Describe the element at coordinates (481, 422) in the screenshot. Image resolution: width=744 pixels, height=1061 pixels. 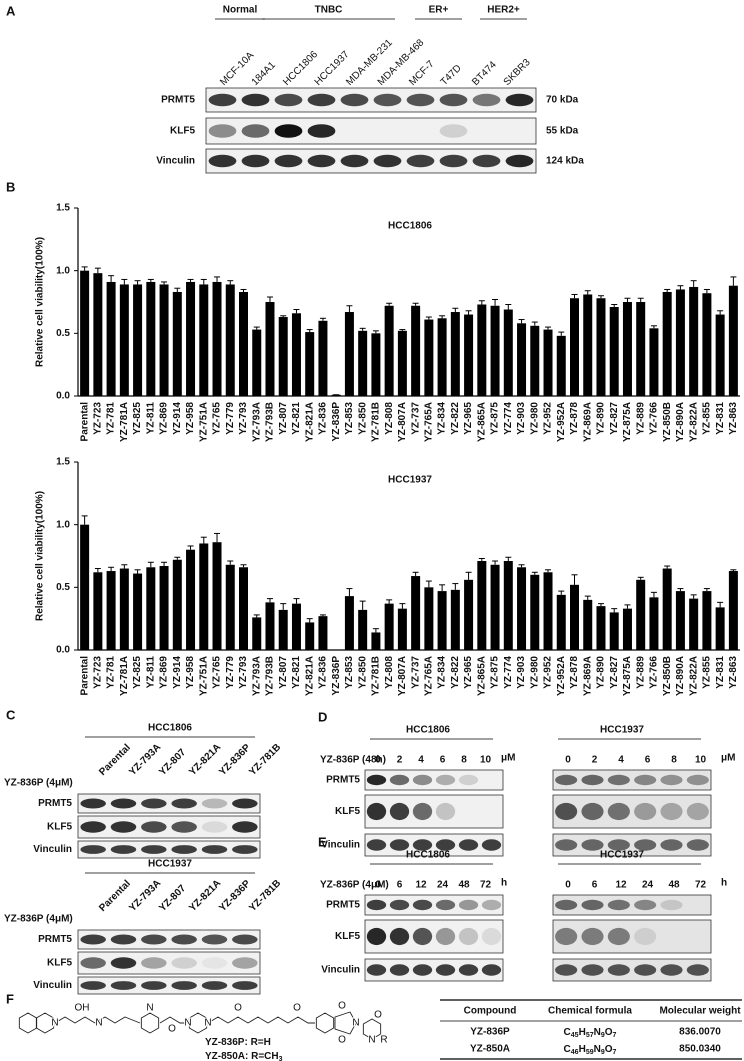
I see `x-tick-label: YZ-865A` at that location.